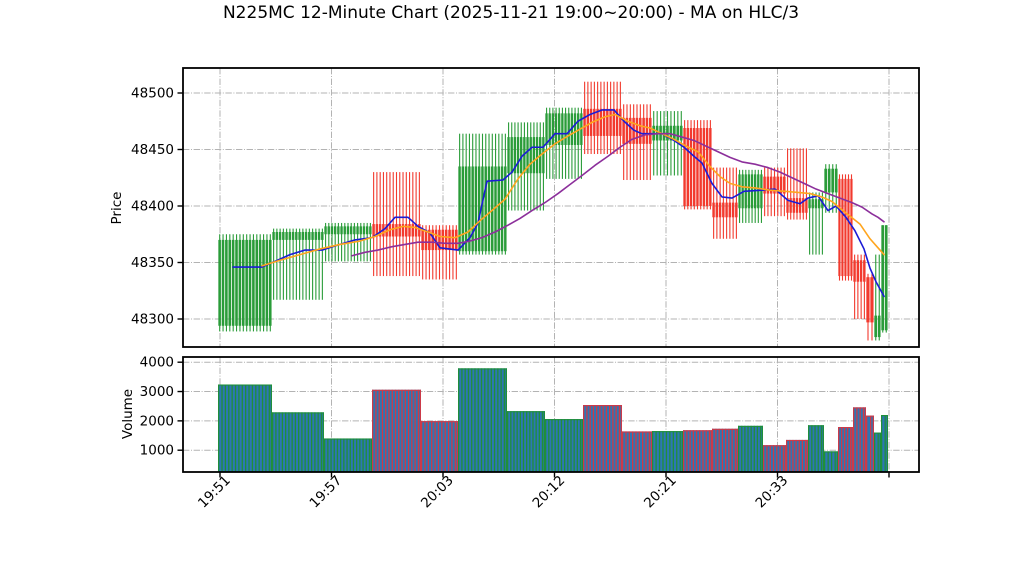 The image size is (1022, 575). What do you see at coordinates (326, 492) in the screenshot?
I see `x-tick-label: 19:57` at bounding box center [326, 492].